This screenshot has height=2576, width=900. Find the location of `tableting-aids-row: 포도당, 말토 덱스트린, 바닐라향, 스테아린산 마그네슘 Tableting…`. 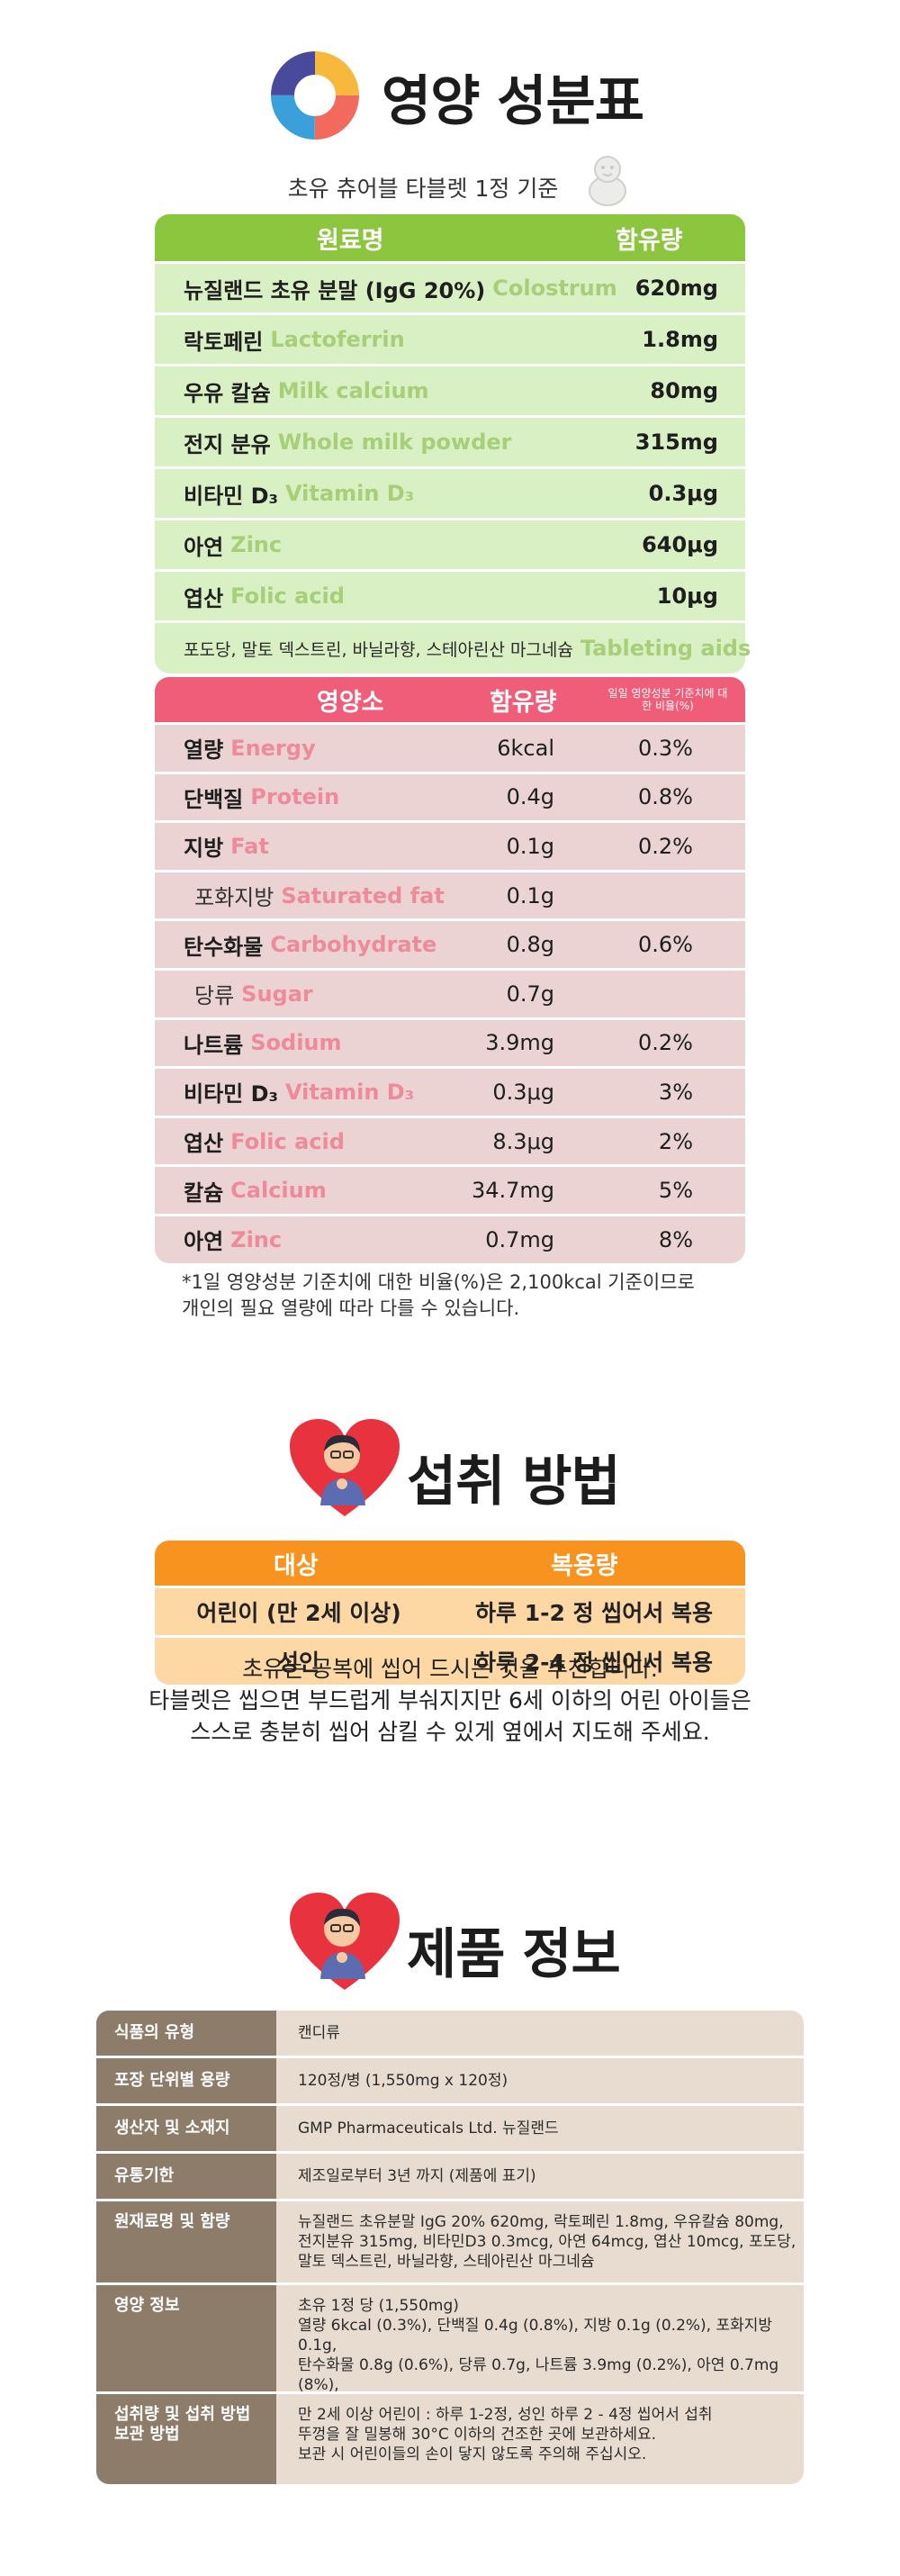

tableting-aids-row: 포도당, 말토 덱스트린, 바닐라향, 스테아린산 마그네슘 Tableting… is located at coordinates (453, 646).